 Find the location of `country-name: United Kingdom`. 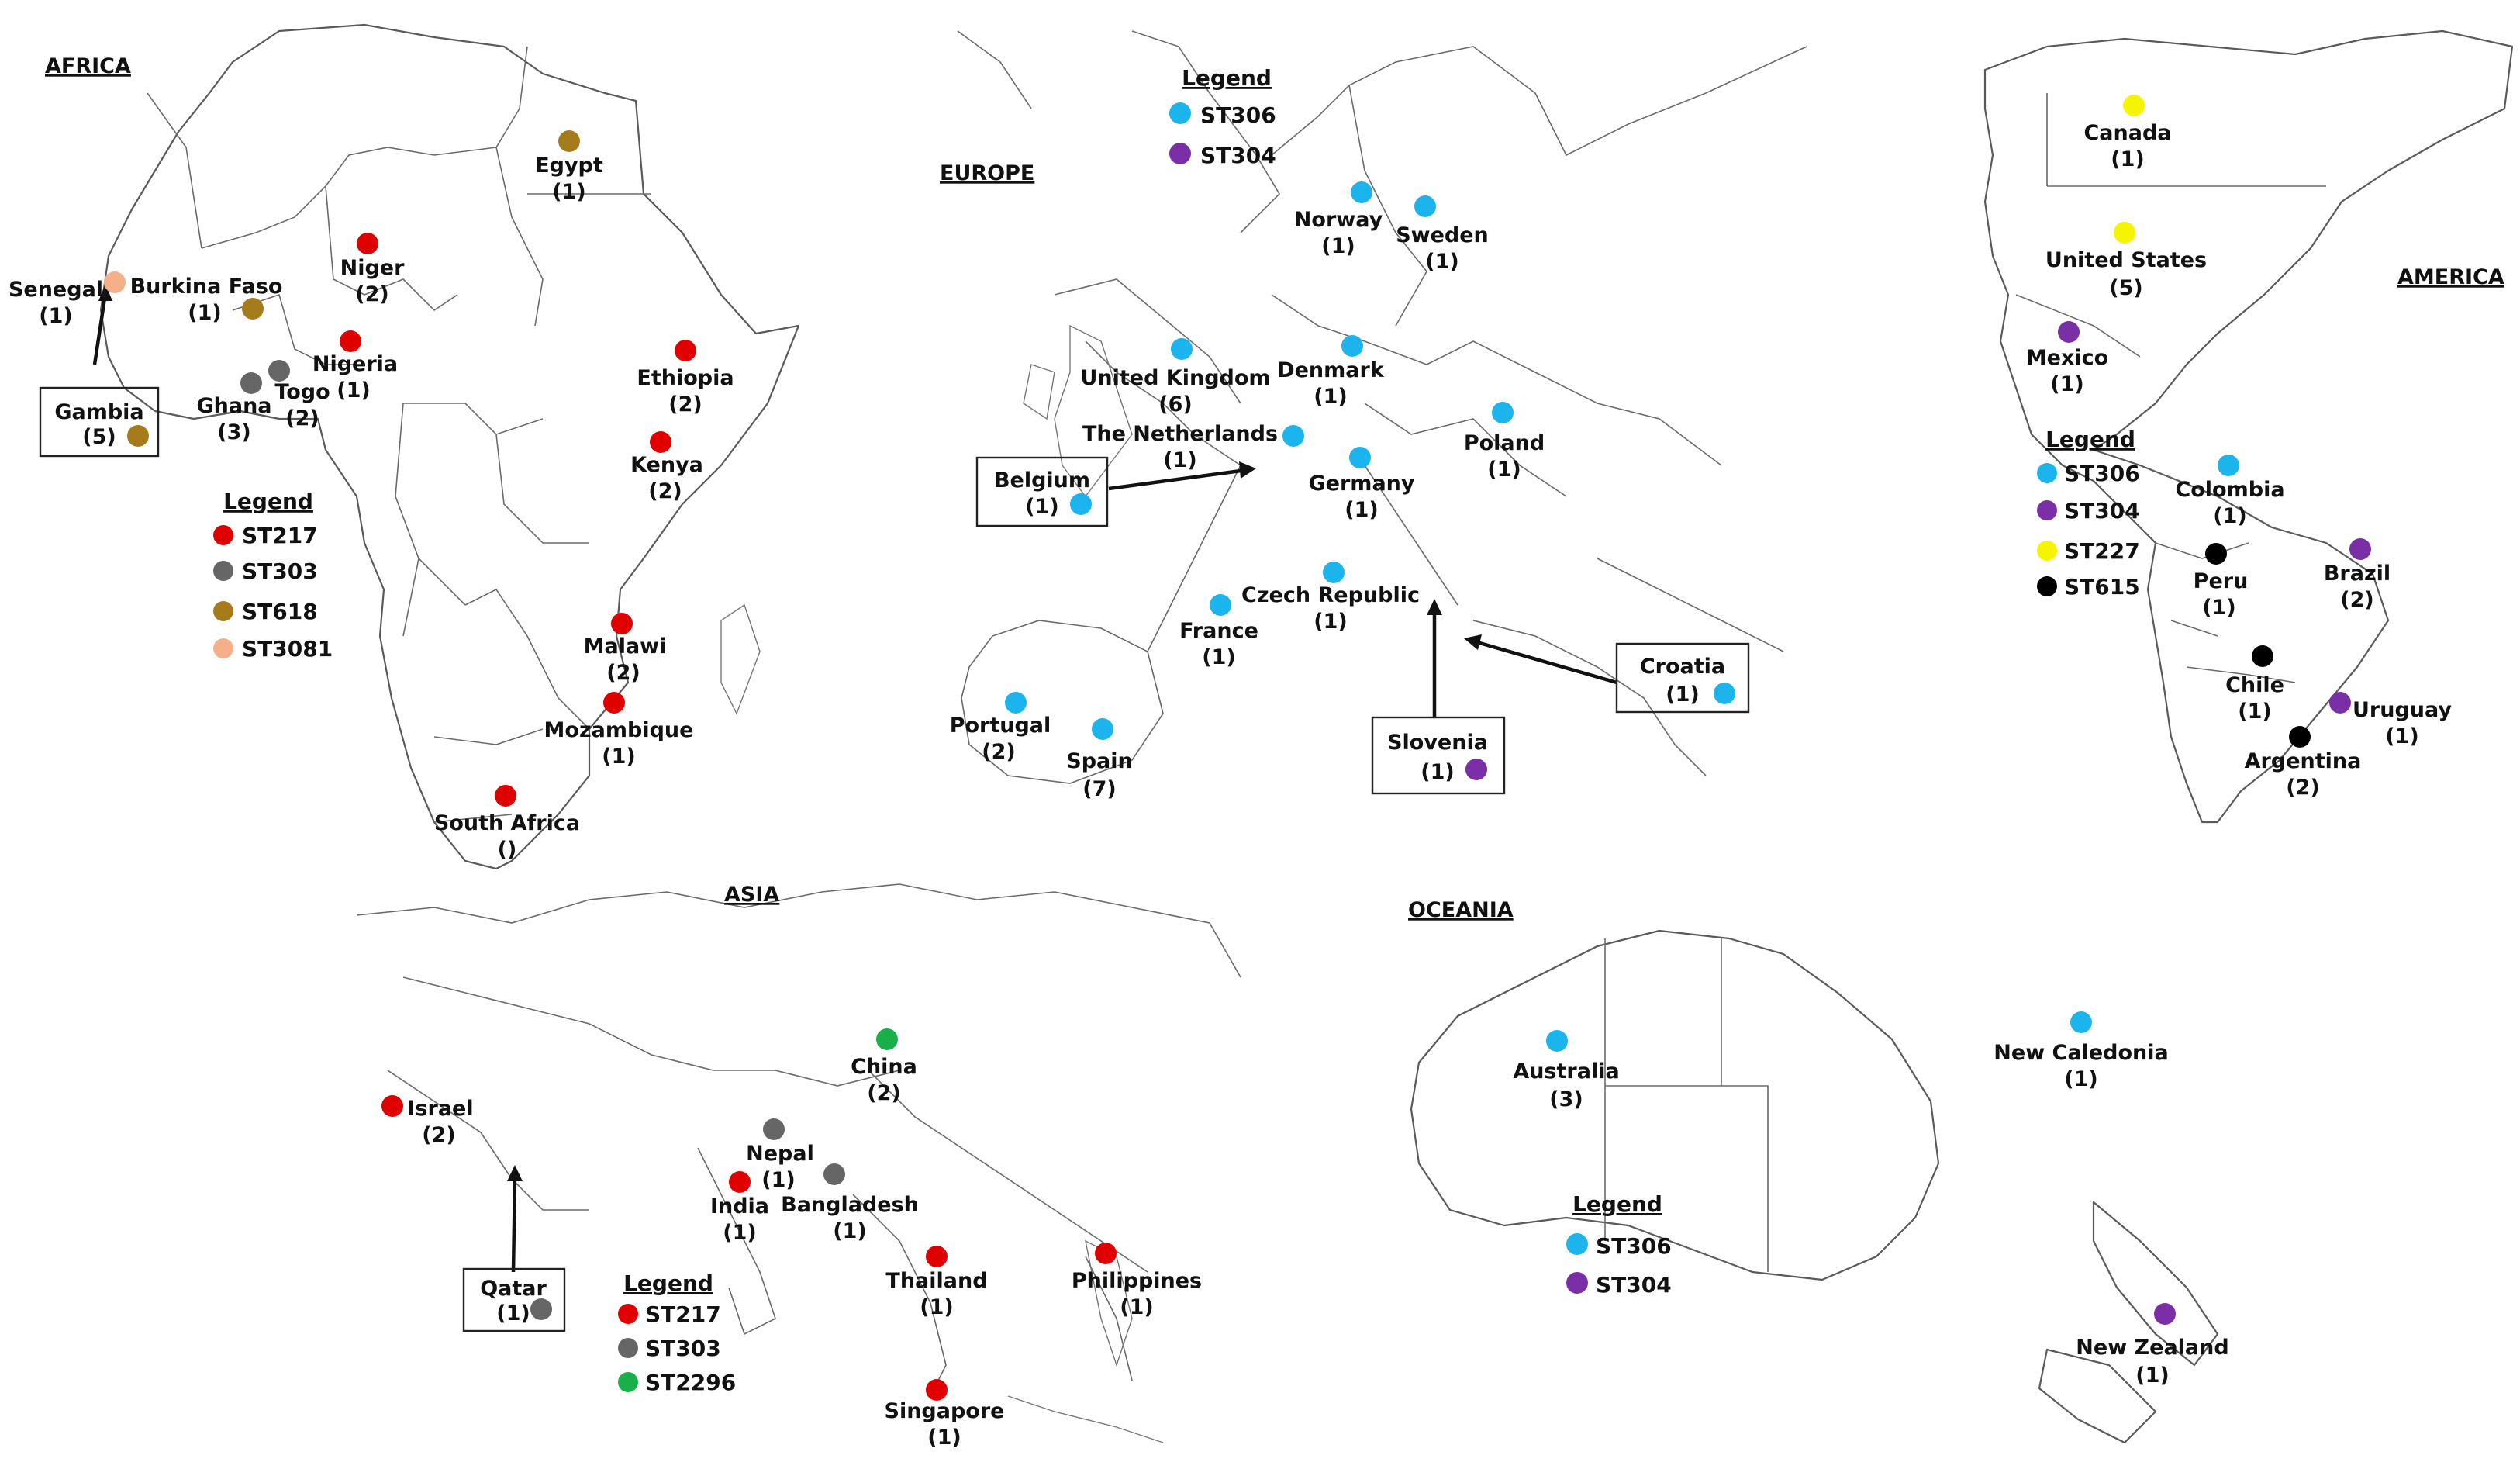

country-name: United Kingdom is located at coordinates (1175, 378).